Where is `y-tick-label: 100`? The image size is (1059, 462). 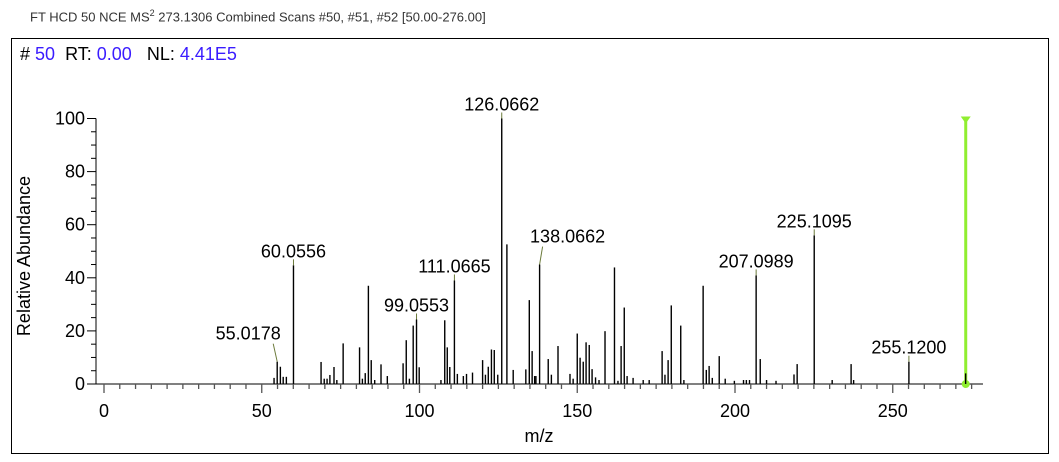
y-tick-label: 100 is located at coordinates (70, 119).